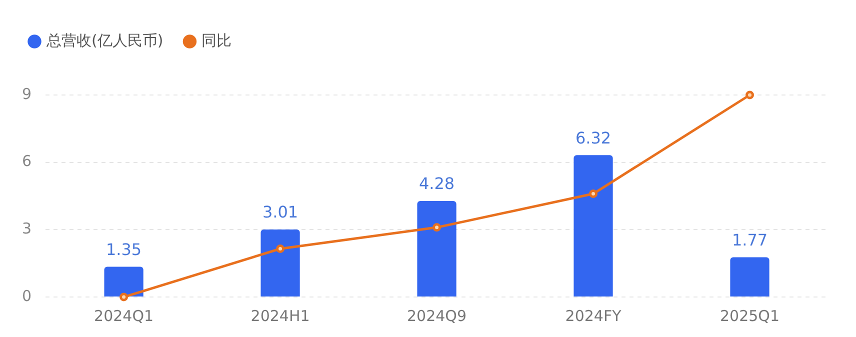 Image resolution: width=856 pixels, height=337 pixels. Describe the element at coordinates (27, 295) in the screenshot. I see `y-tick-label: 0` at that location.